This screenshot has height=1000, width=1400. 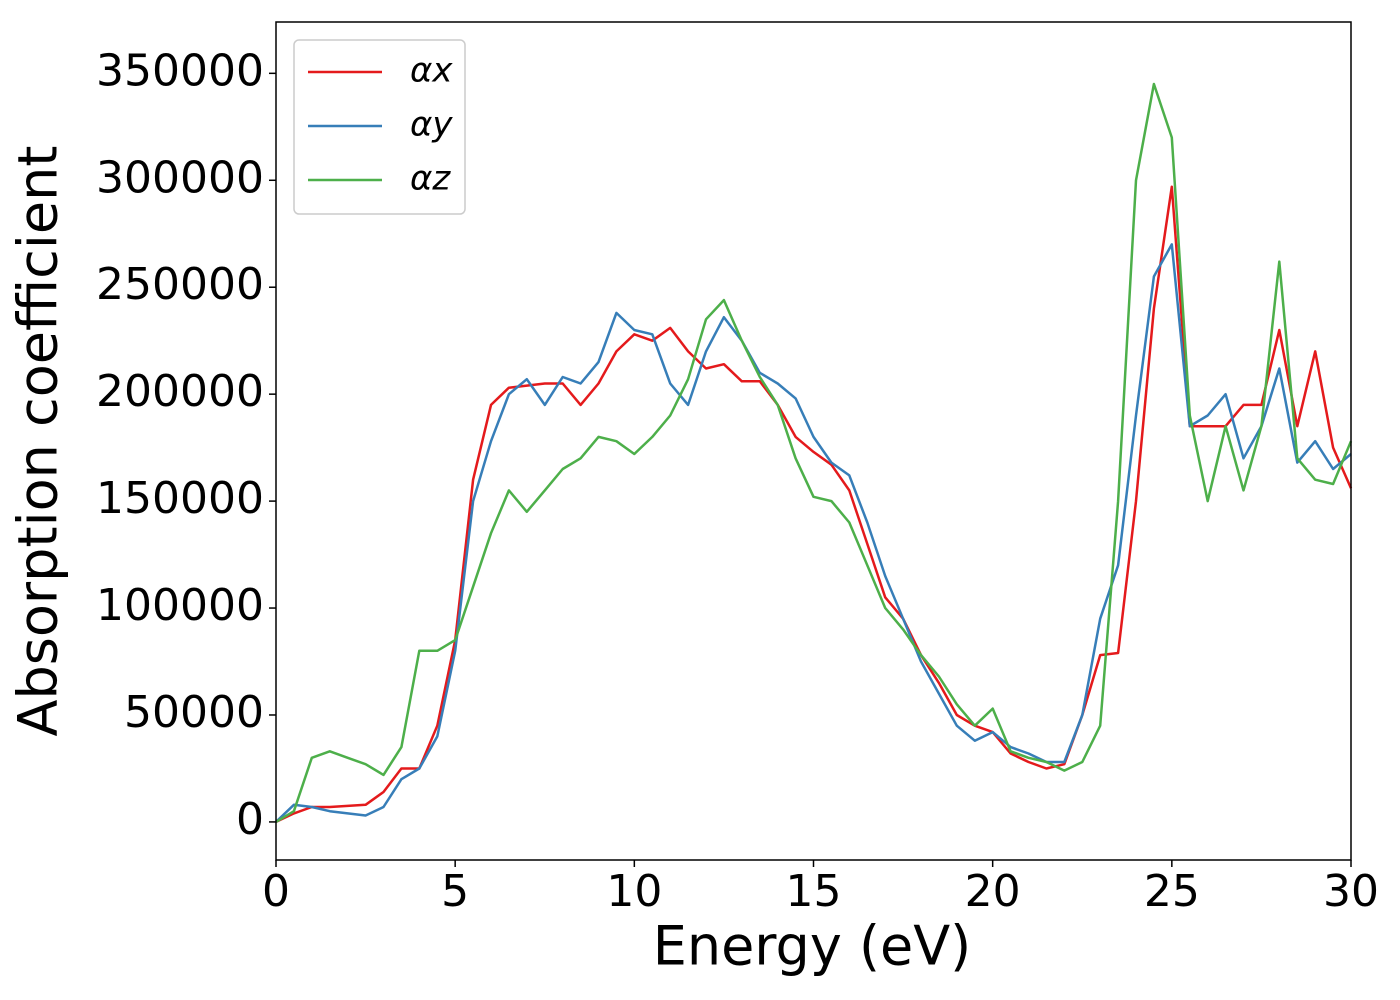 What do you see at coordinates (180, 70) in the screenshot?
I see `y-tick-label: 350000` at bounding box center [180, 70].